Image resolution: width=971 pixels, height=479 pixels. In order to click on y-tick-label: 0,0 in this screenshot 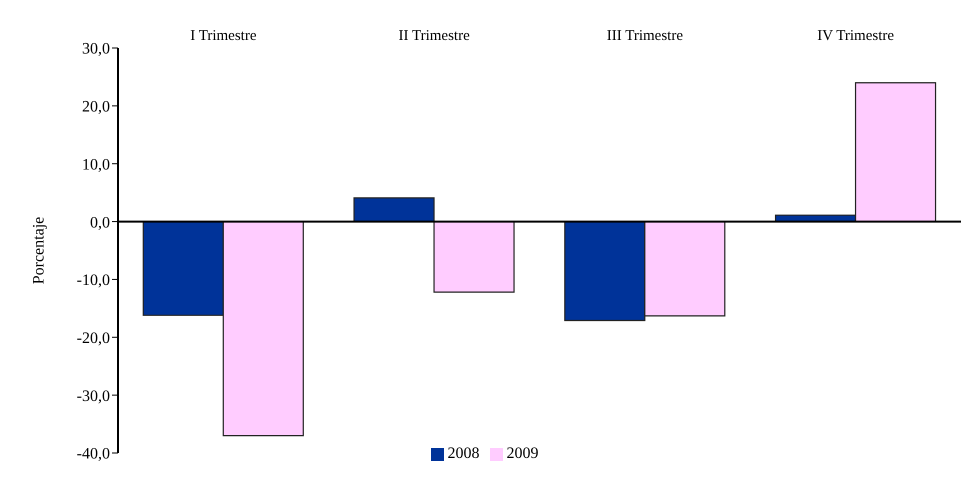, I will do `click(100, 223)`.